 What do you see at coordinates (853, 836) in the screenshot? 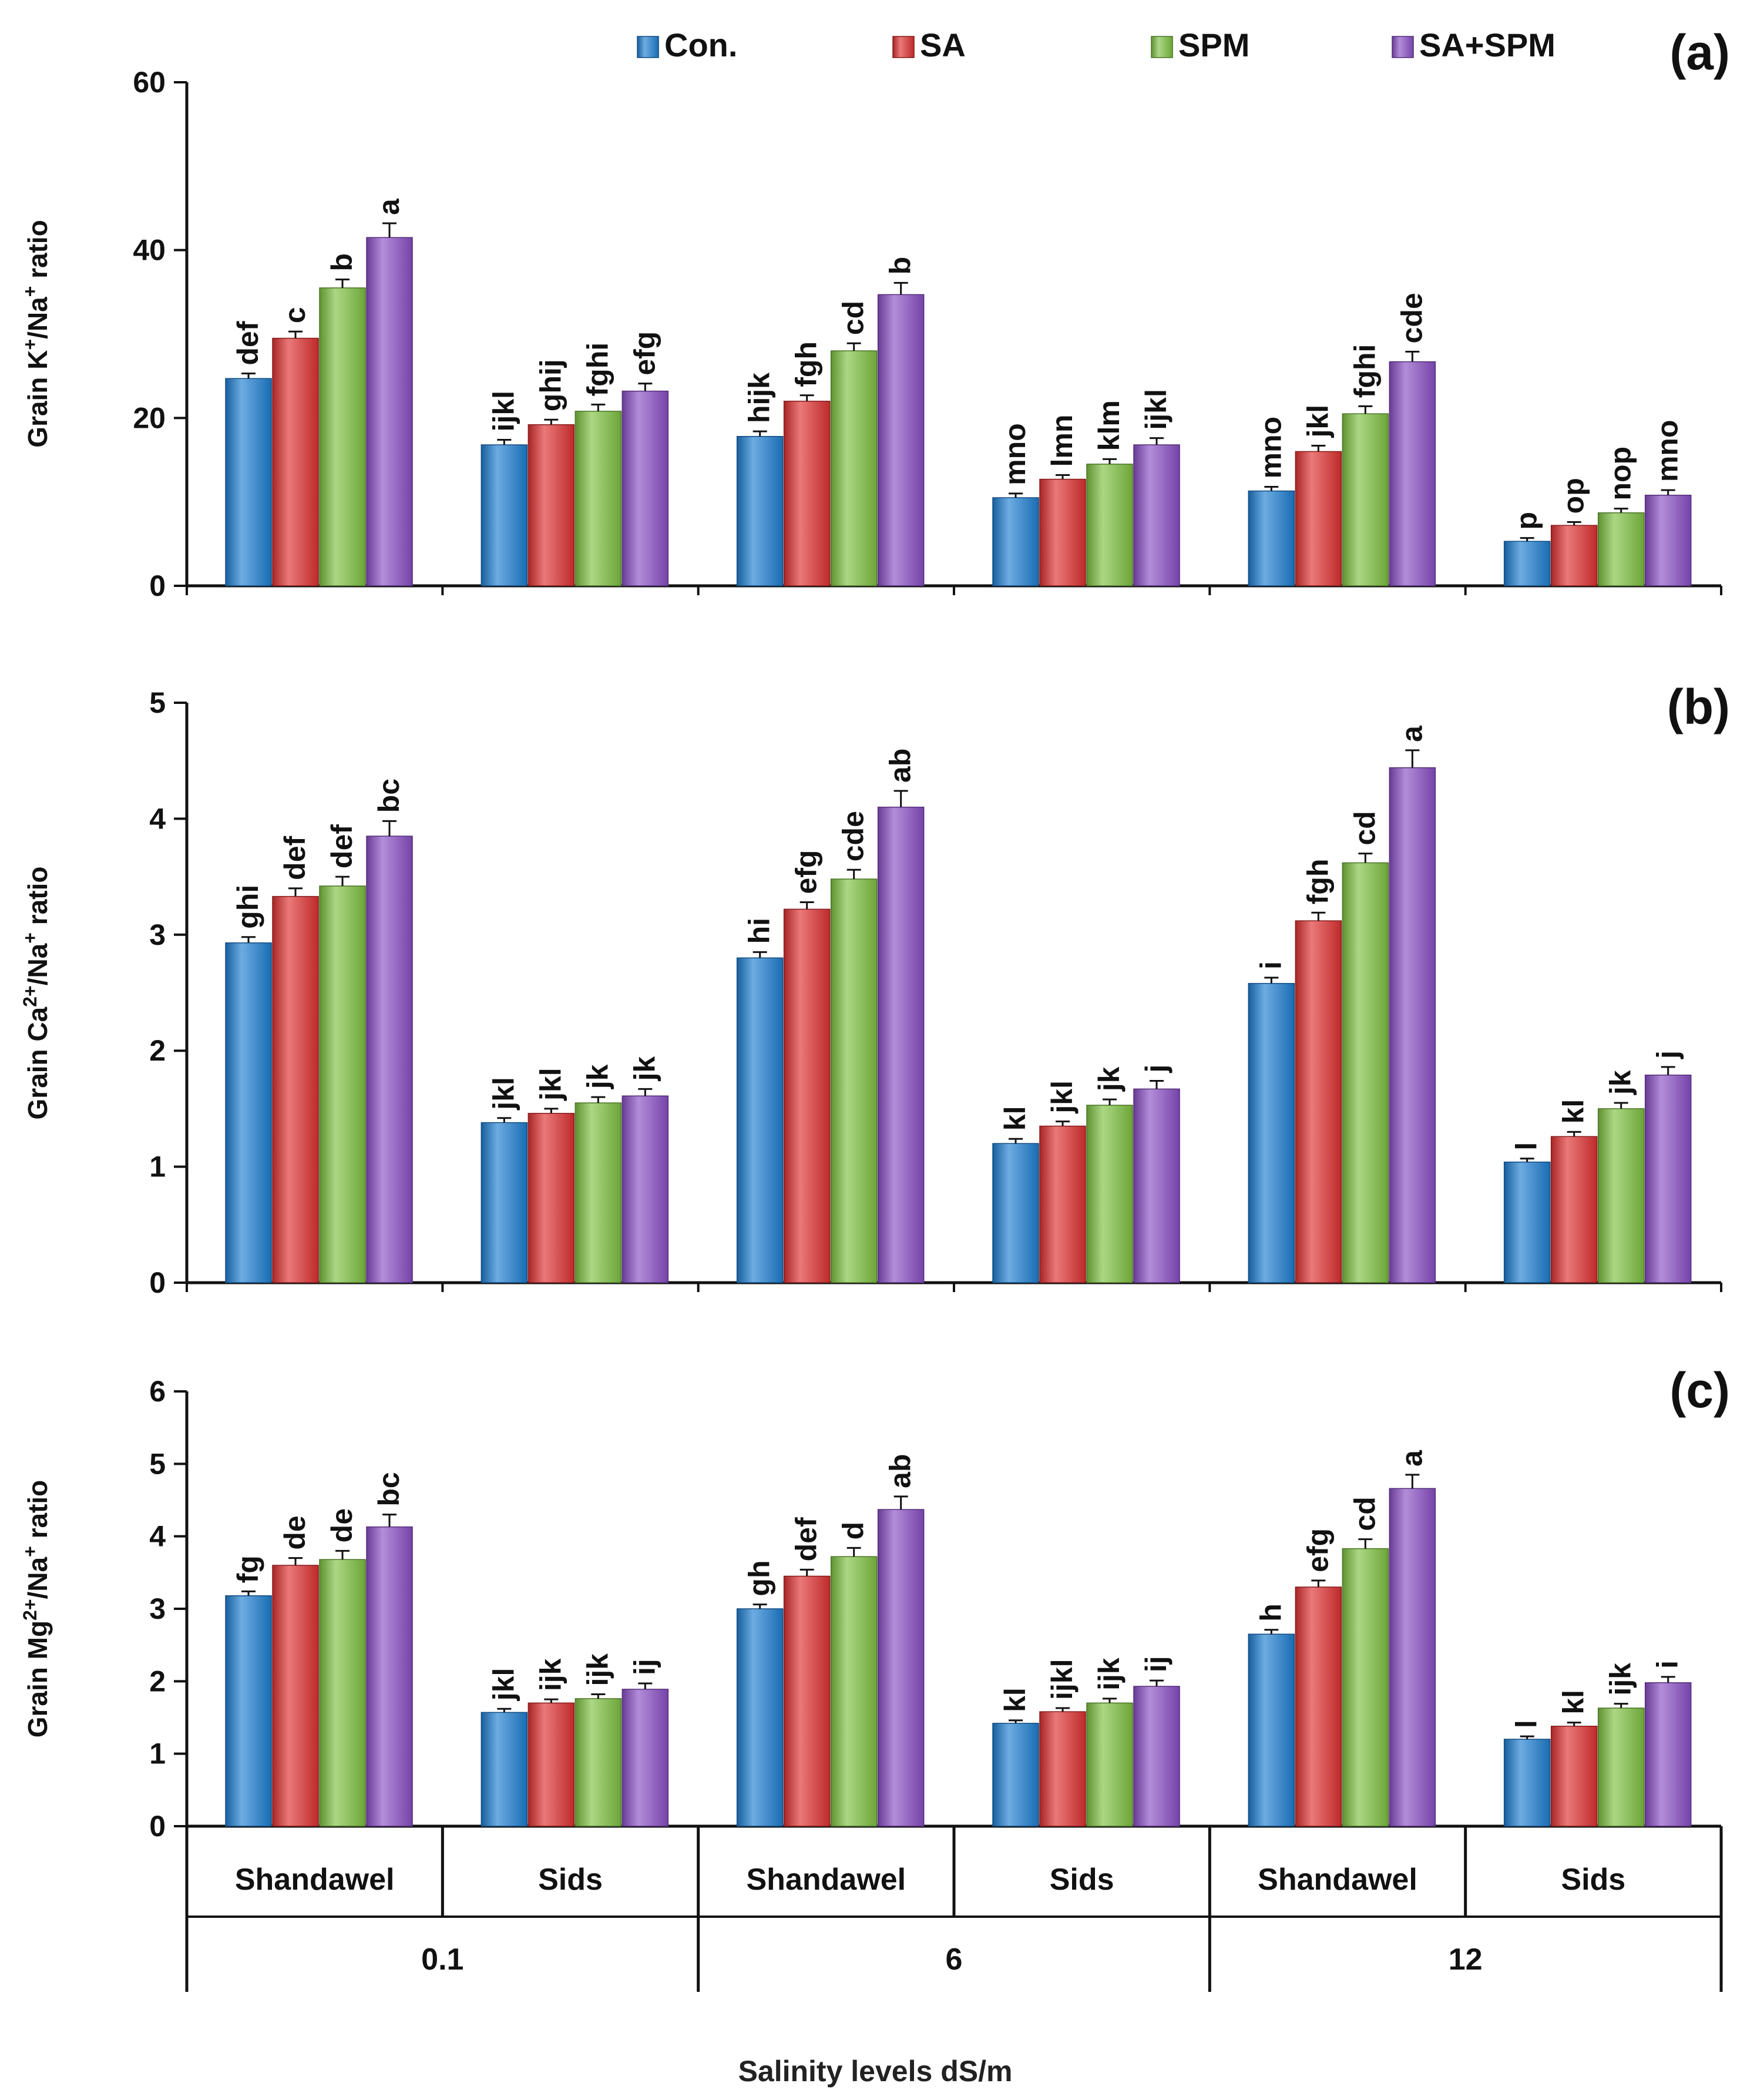
I see `significance-letter: cde` at bounding box center [853, 836].